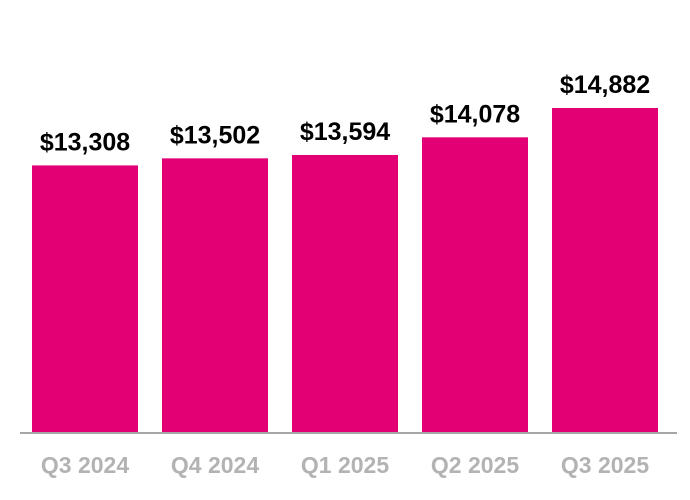  What do you see at coordinates (605, 85) in the screenshot?
I see `data-label: $14,882` at bounding box center [605, 85].